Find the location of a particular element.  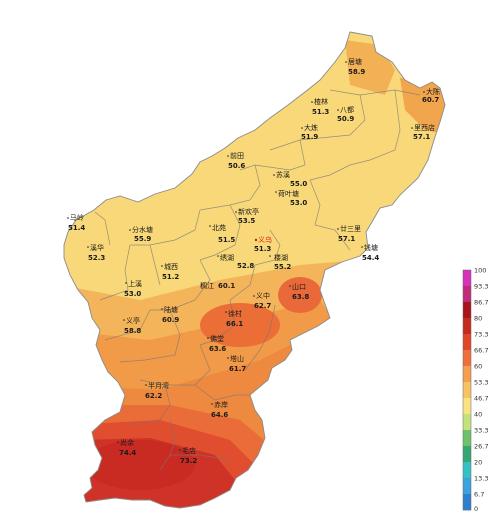

svg-text: 大炼 is located at coordinates (311, 127).